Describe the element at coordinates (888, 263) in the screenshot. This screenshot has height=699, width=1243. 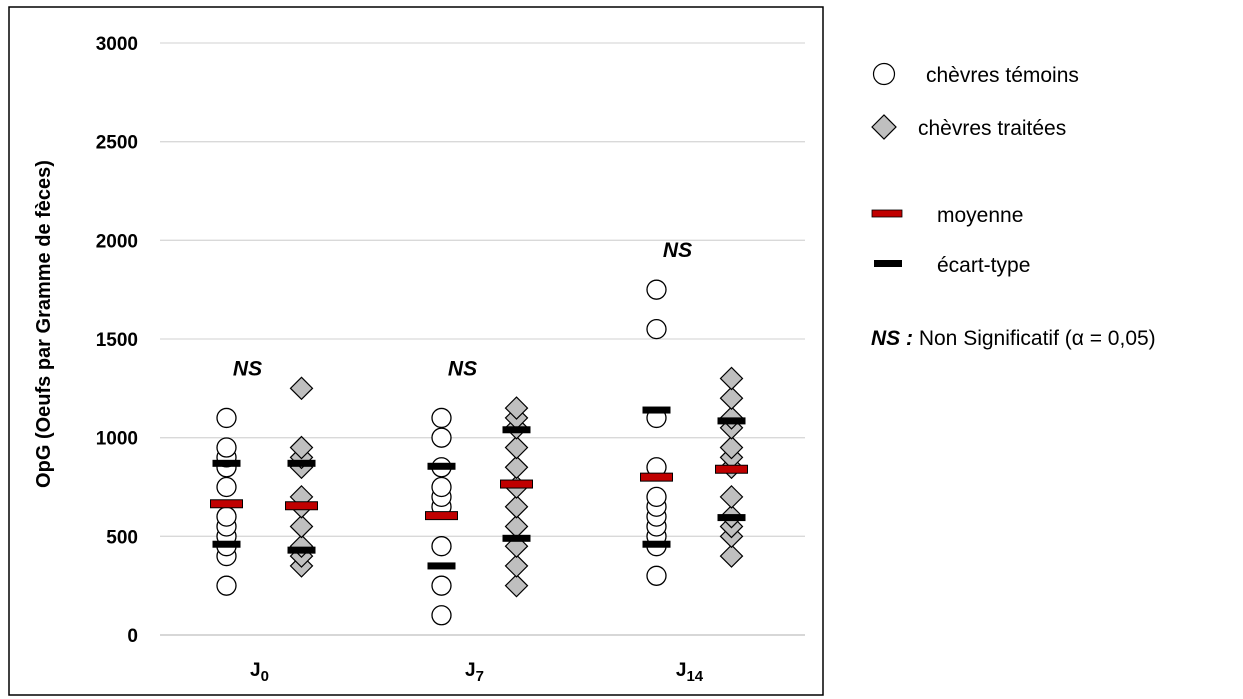
I see `legend-sd-marker` at that location.